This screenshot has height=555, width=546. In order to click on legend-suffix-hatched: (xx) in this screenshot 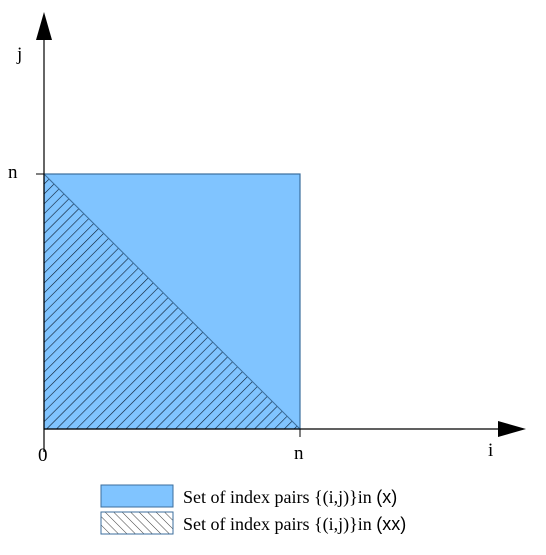, I will do `click(391, 524)`.